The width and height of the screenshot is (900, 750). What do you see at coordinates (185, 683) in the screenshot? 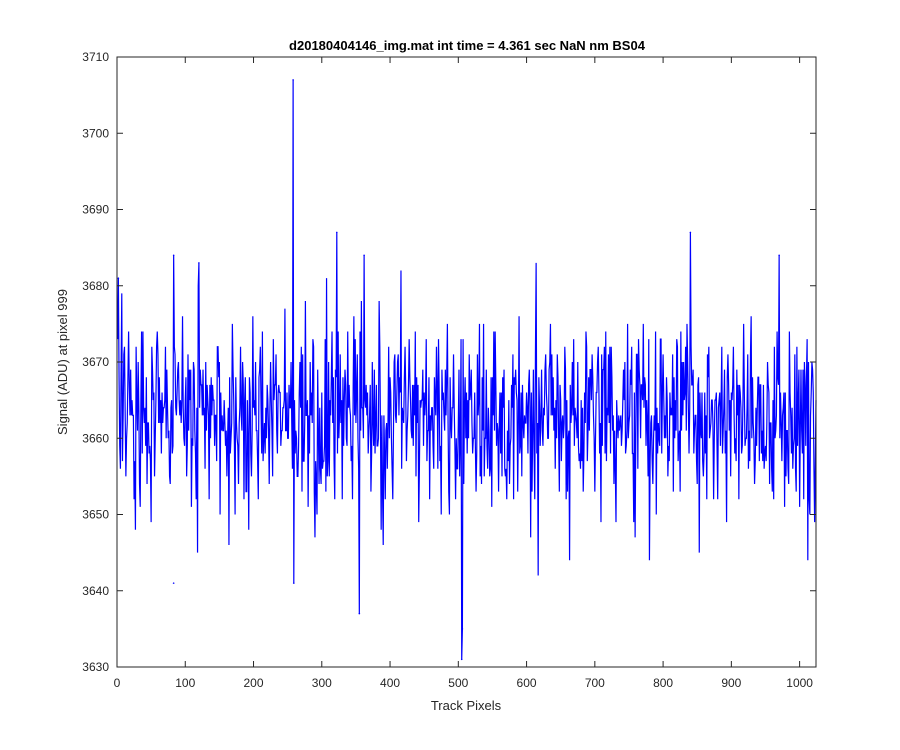
I see `x-tick-label: 100` at bounding box center [185, 683].